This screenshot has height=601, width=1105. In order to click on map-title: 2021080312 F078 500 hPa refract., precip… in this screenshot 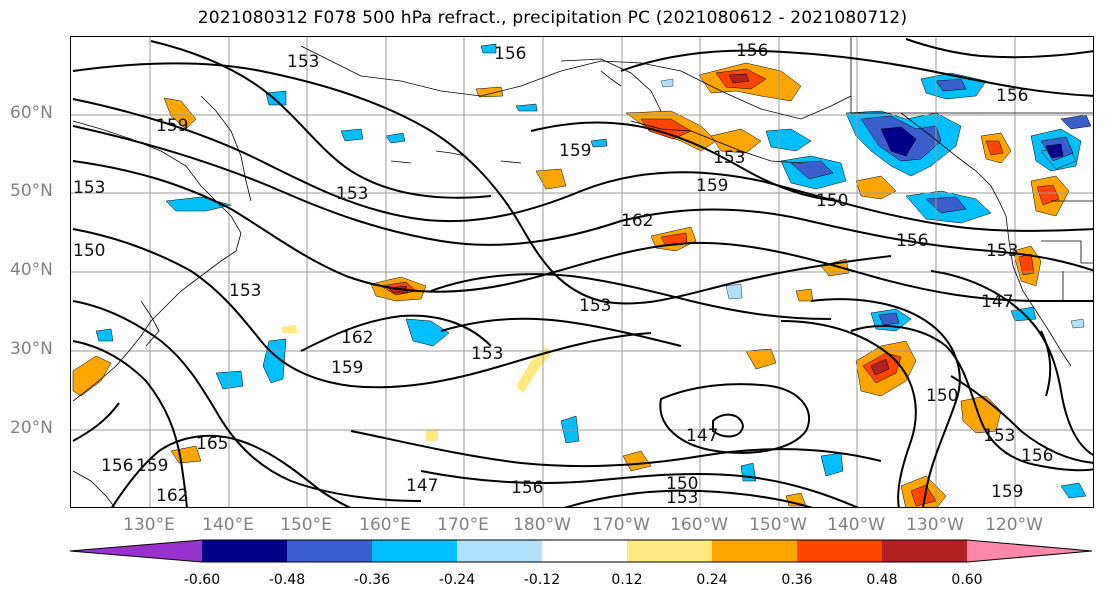, I will do `click(552, 18)`.